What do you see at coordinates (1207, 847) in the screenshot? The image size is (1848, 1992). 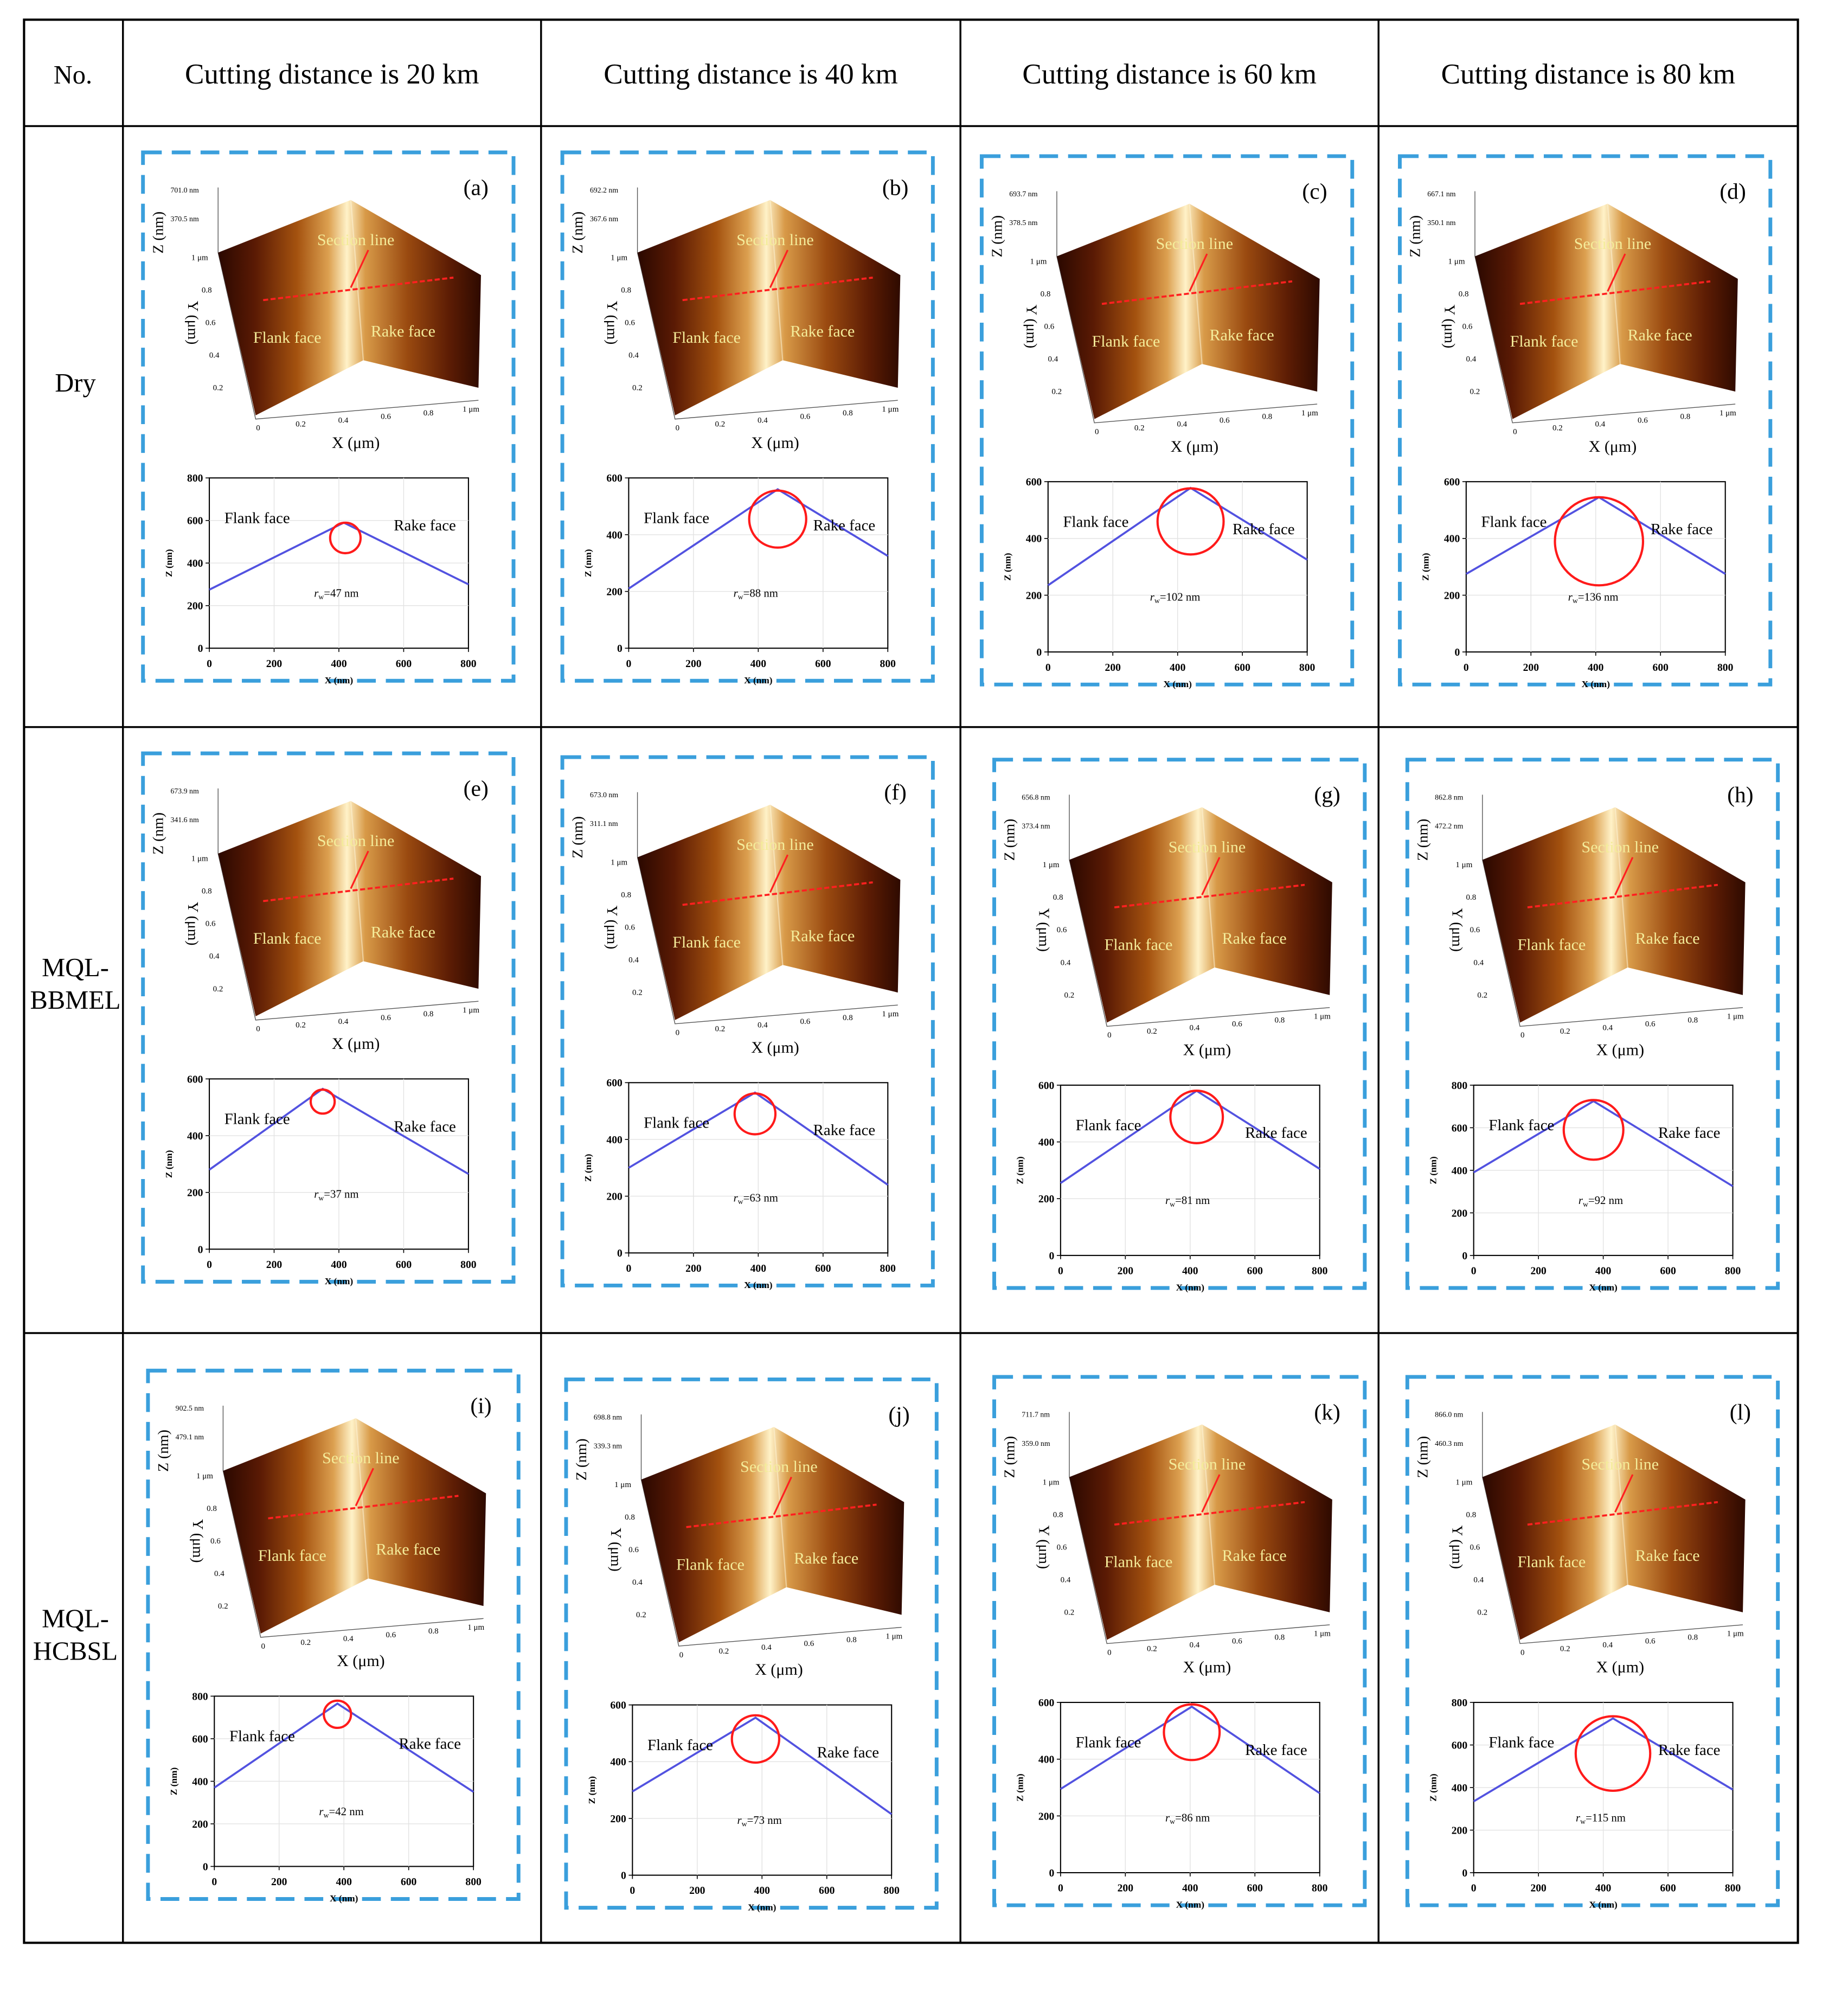 I see `section-line-label: Section line` at bounding box center [1207, 847].